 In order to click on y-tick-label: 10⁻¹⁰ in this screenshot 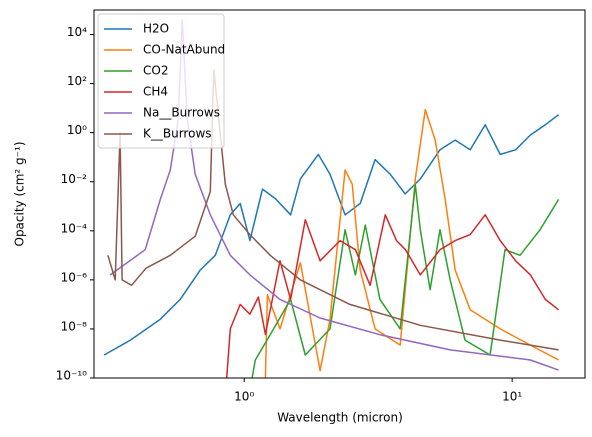, I will do `click(71, 376)`.